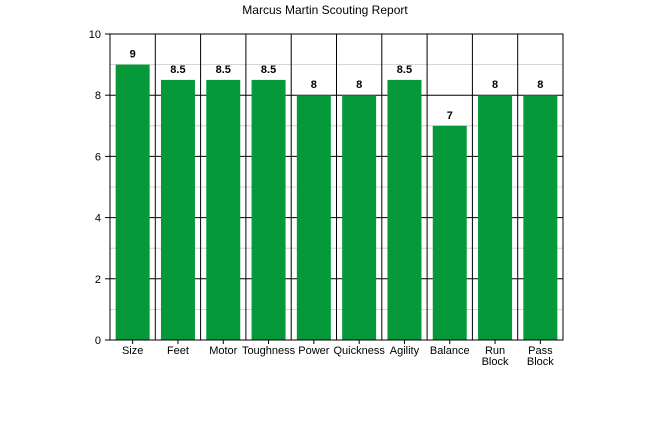  I want to click on y-tick-label: 6, so click(98, 157).